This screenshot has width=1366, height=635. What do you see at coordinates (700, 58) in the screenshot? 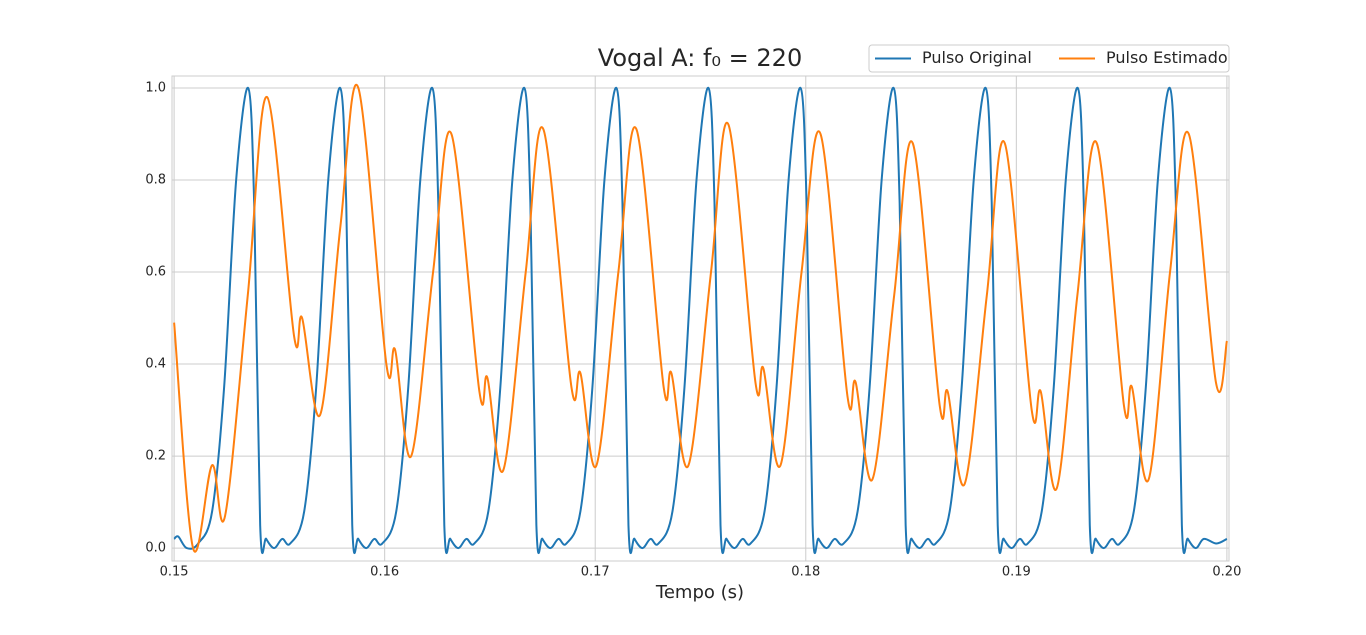
I see `chart-title: Vogal A: f₀ = 220` at bounding box center [700, 58].